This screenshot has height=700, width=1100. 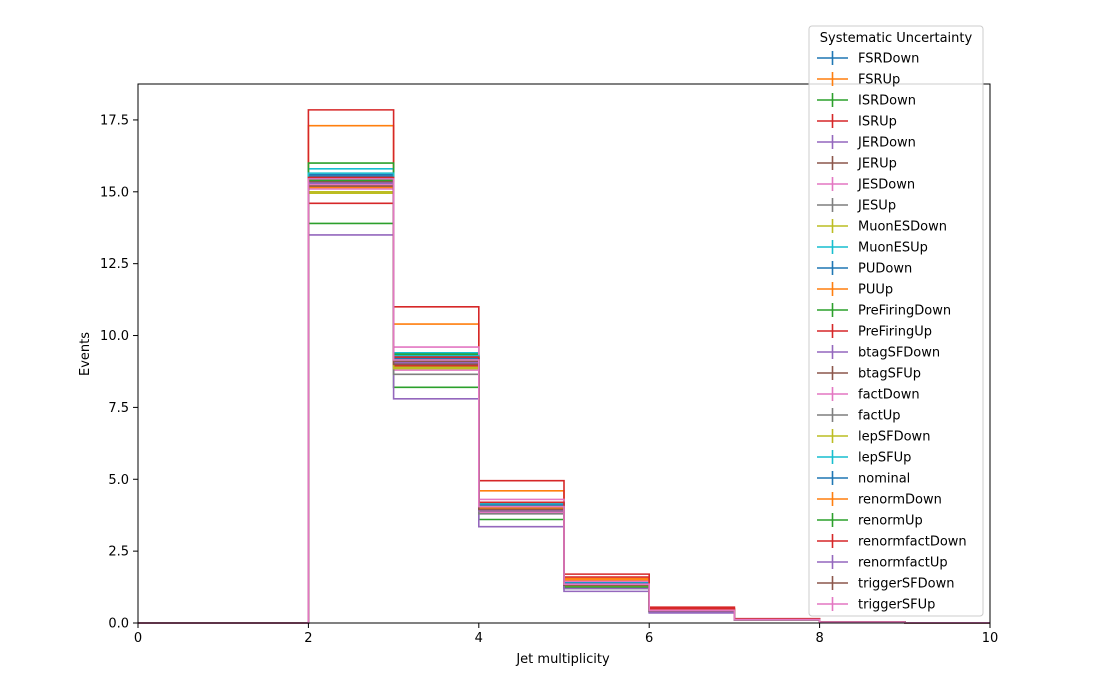 I want to click on legend-item-triggerSFUp: triggerSFUp, so click(x=876, y=605).